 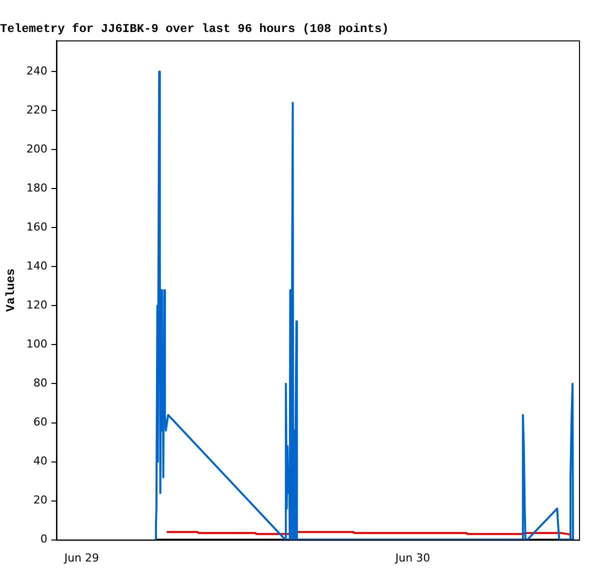 I want to click on y-tick-label: 140, so click(x=37, y=266).